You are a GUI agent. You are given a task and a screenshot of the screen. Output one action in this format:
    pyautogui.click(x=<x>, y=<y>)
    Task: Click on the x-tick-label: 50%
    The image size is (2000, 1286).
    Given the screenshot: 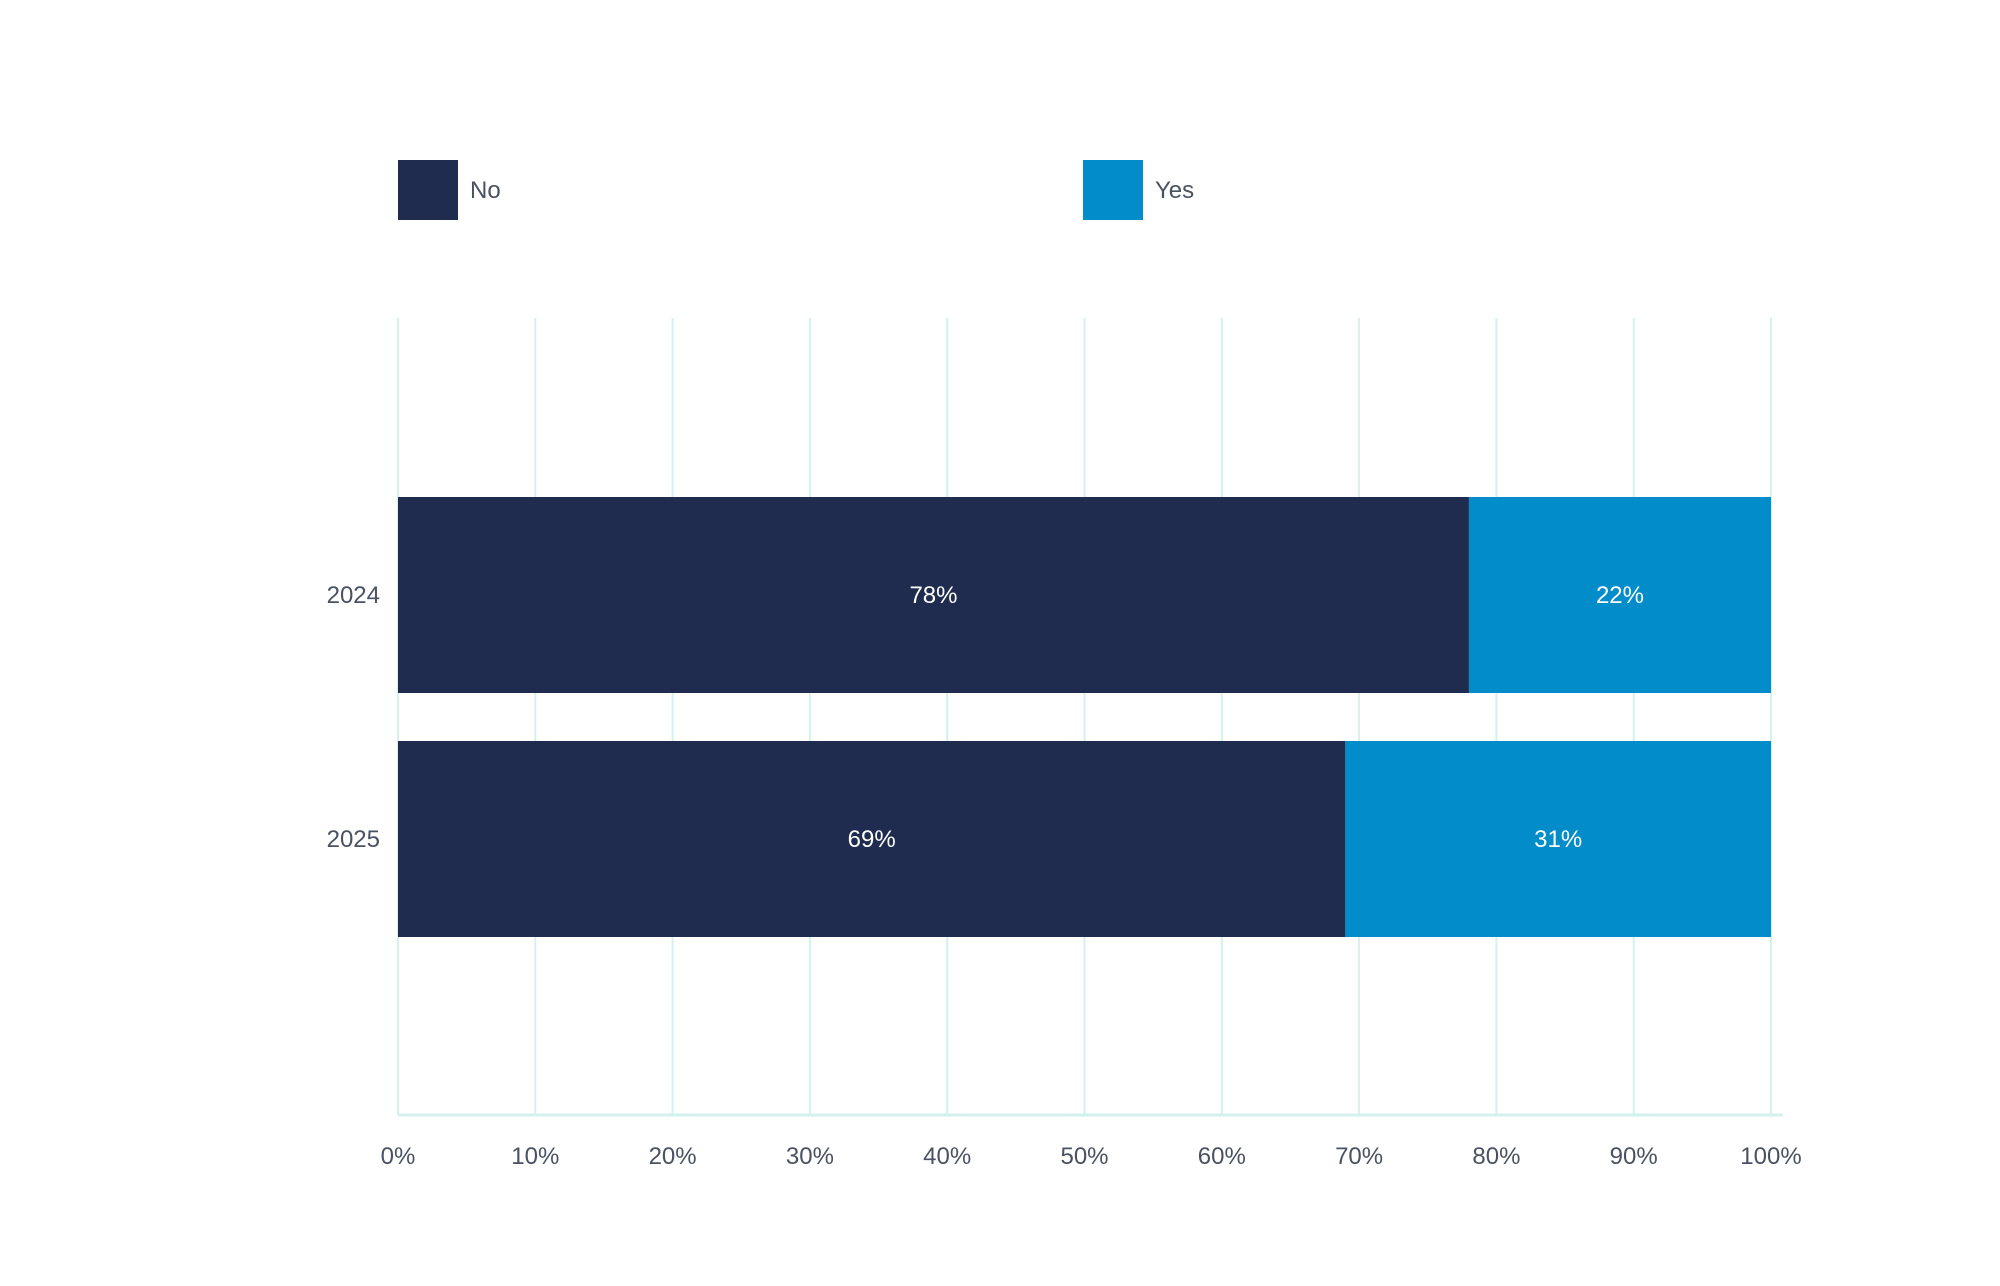 What is the action you would take?
    pyautogui.click(x=1084, y=1156)
    